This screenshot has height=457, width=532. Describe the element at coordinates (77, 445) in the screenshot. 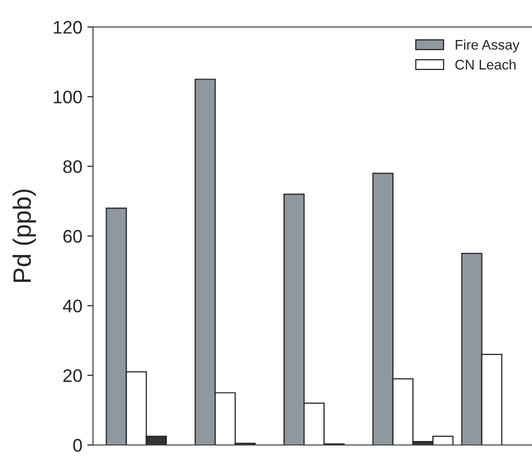

I see `y-tick-label: 0` at that location.